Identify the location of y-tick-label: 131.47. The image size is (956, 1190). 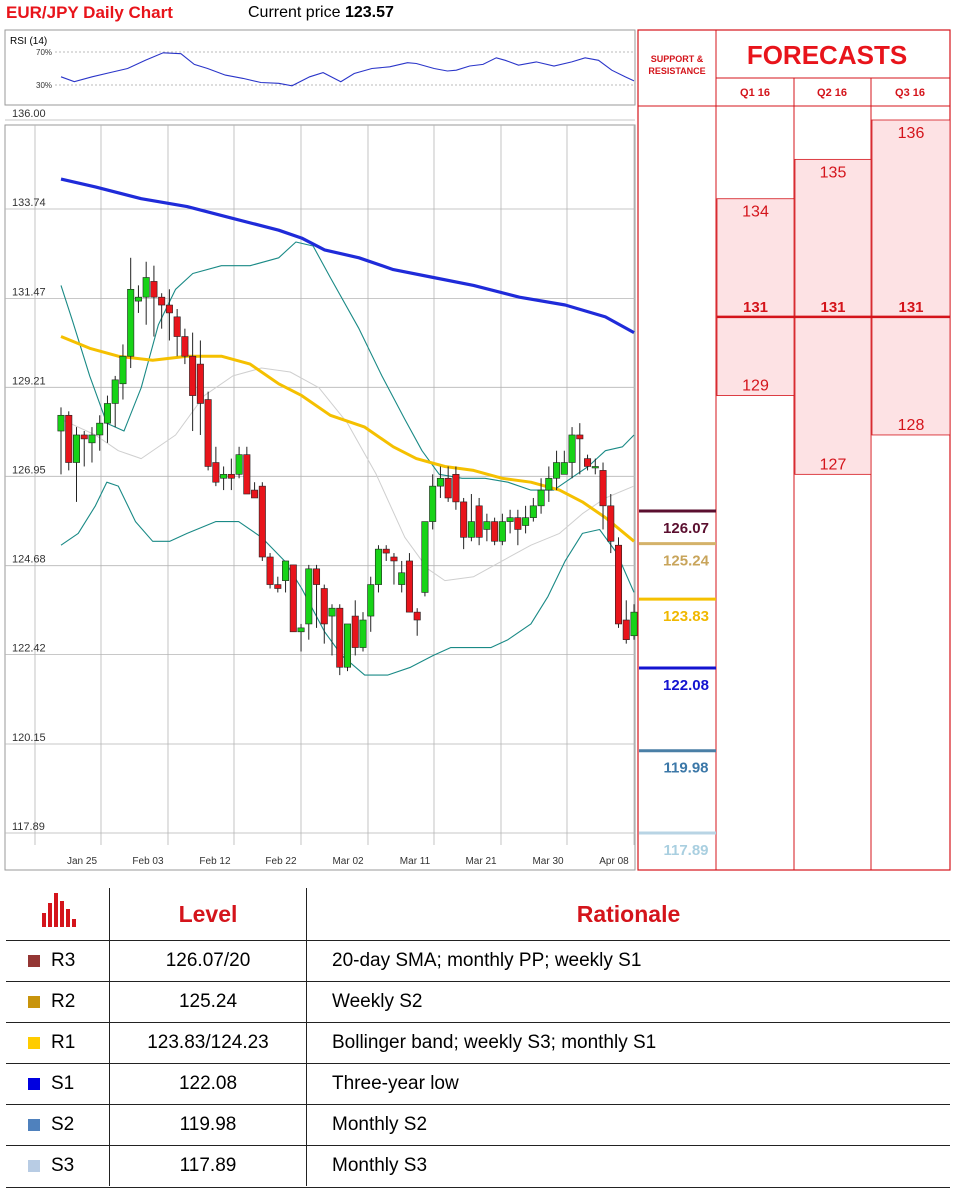
(29, 292).